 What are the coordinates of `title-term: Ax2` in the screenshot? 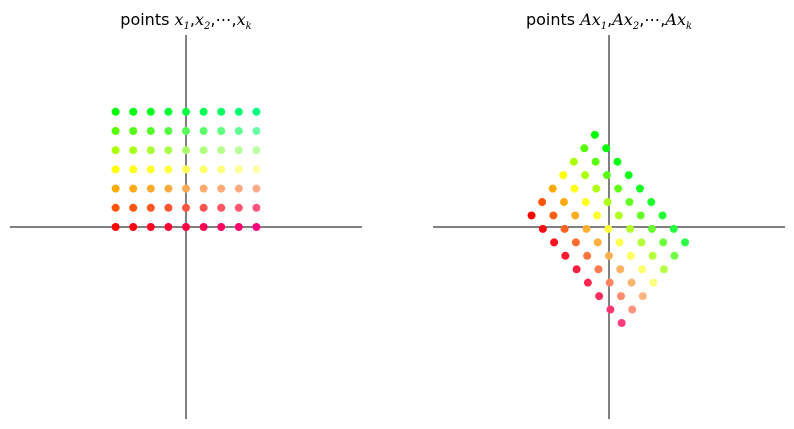 It's located at (626, 21).